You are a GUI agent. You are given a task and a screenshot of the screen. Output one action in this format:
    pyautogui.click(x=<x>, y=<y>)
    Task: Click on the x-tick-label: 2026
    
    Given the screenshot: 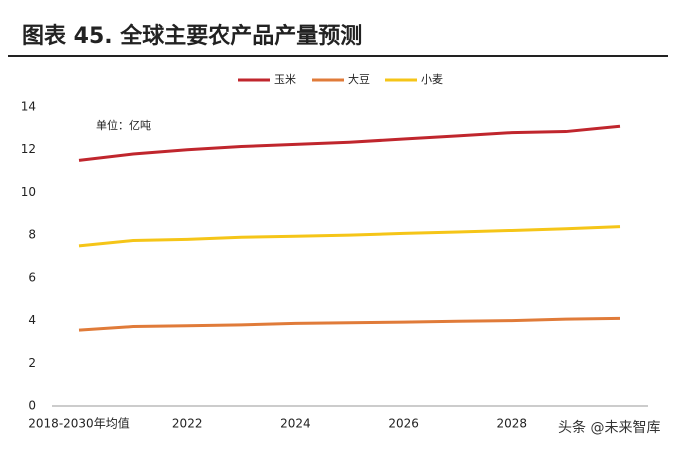 What is the action you would take?
    pyautogui.click(x=403, y=424)
    